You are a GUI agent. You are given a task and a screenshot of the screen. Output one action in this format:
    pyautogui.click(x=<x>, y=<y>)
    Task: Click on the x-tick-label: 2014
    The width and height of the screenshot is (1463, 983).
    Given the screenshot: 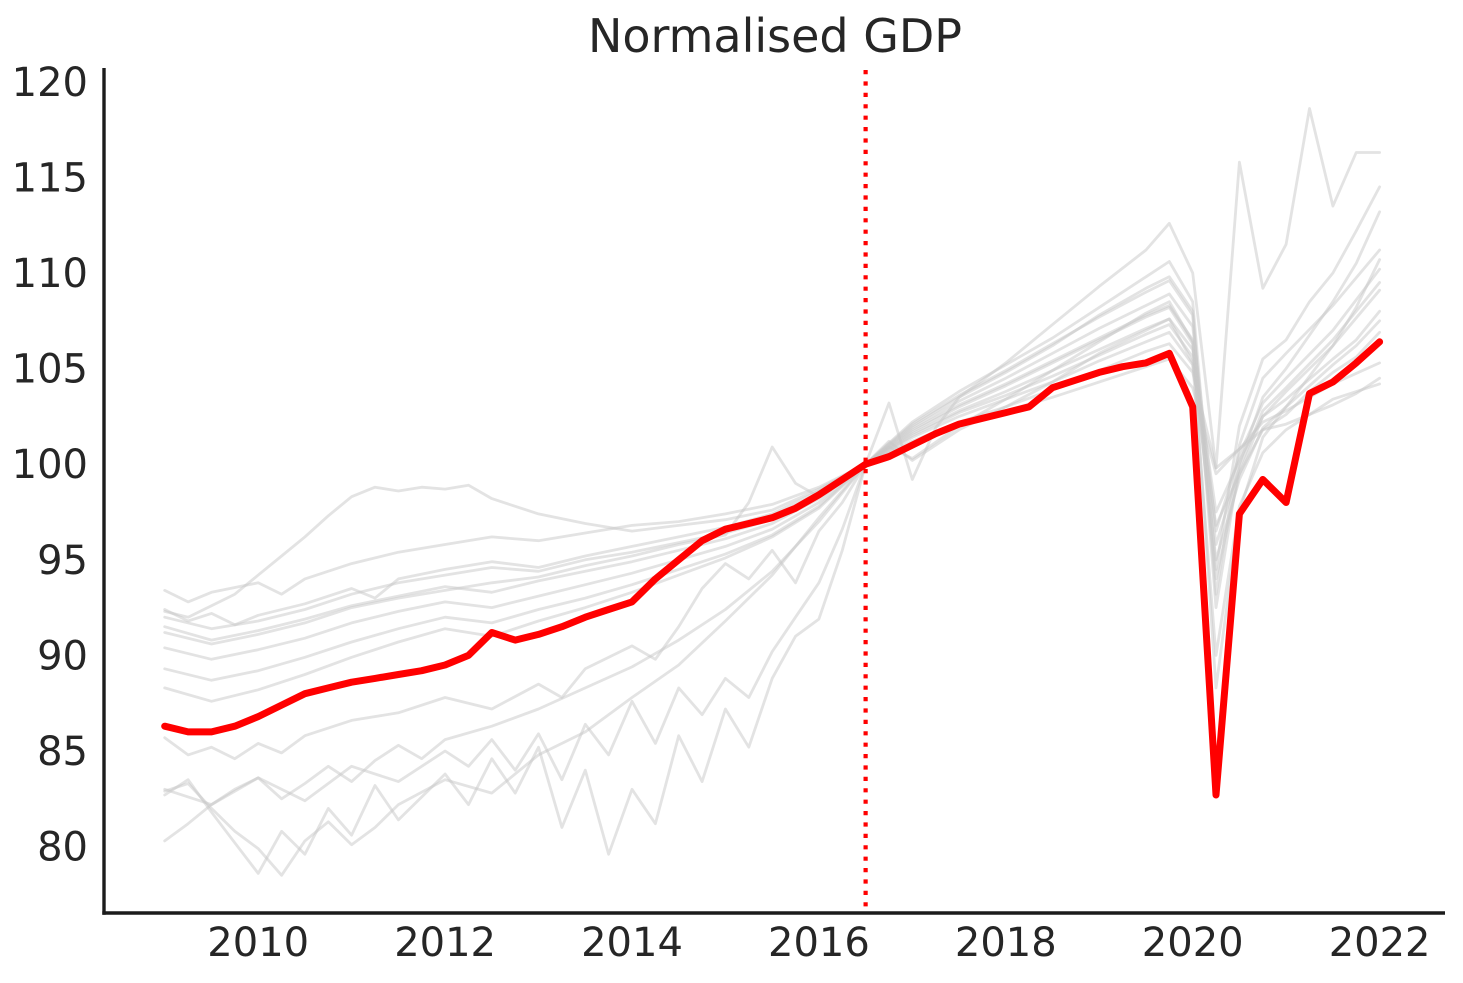 What is the action you would take?
    pyautogui.click(x=632, y=943)
    